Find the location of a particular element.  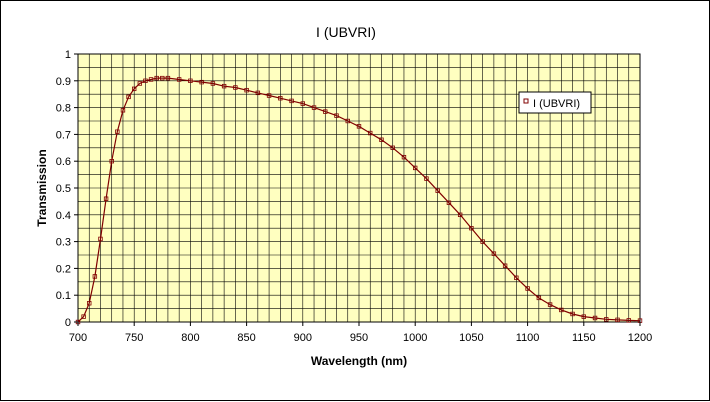

y-tick-label: 0.4 is located at coordinates (63, 216).